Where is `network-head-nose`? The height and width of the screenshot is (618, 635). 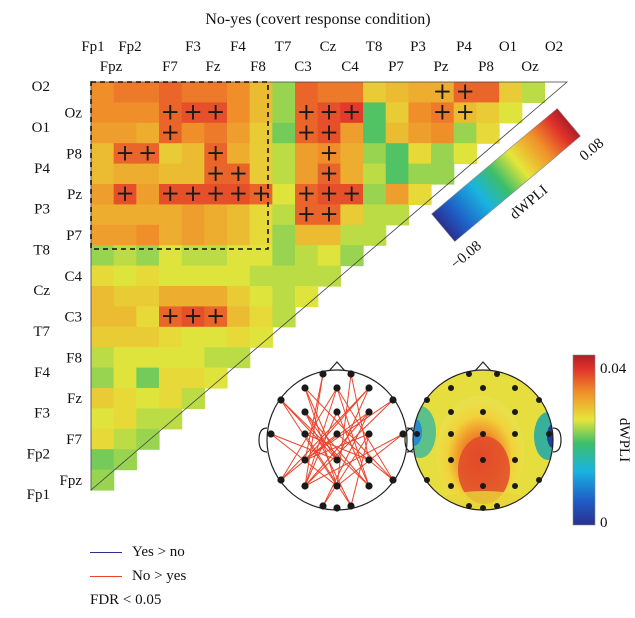
network-head-nose is located at coordinates (337, 366).